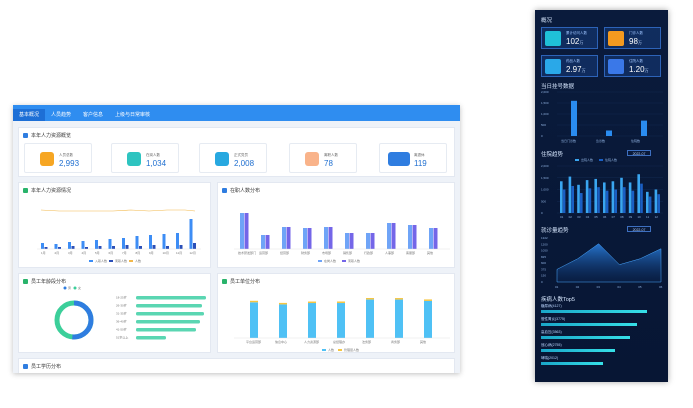 The width and height of the screenshot is (693, 408). I want to click on age-legend: 女, so click(79, 287).